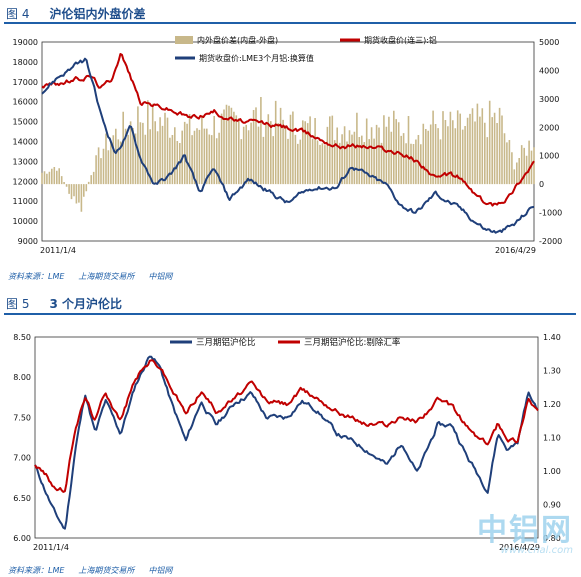  Describe the element at coordinates (541, 184) in the screenshot. I see `y-right-tick-label: 0` at that location.